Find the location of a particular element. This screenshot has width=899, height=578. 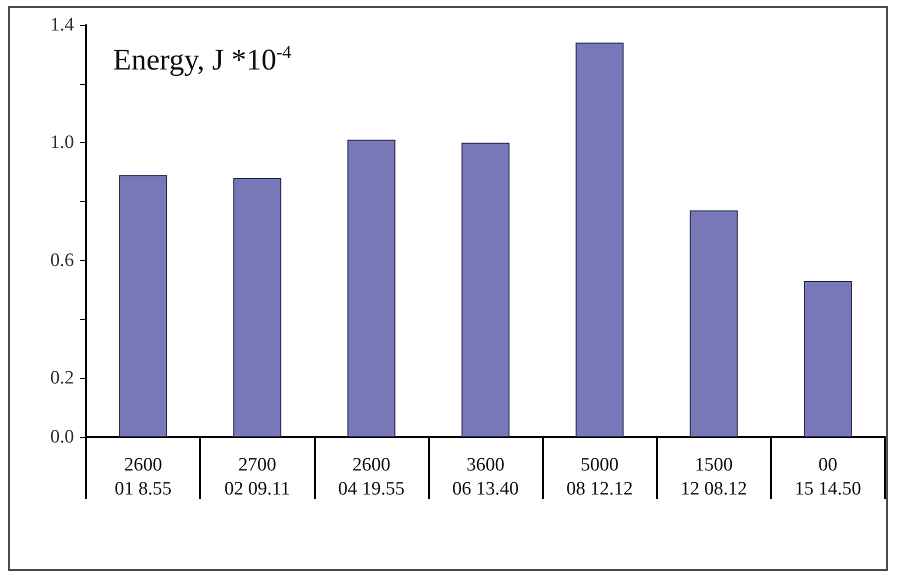

x-tick-label: 00 15 14.50 is located at coordinates (828, 477).